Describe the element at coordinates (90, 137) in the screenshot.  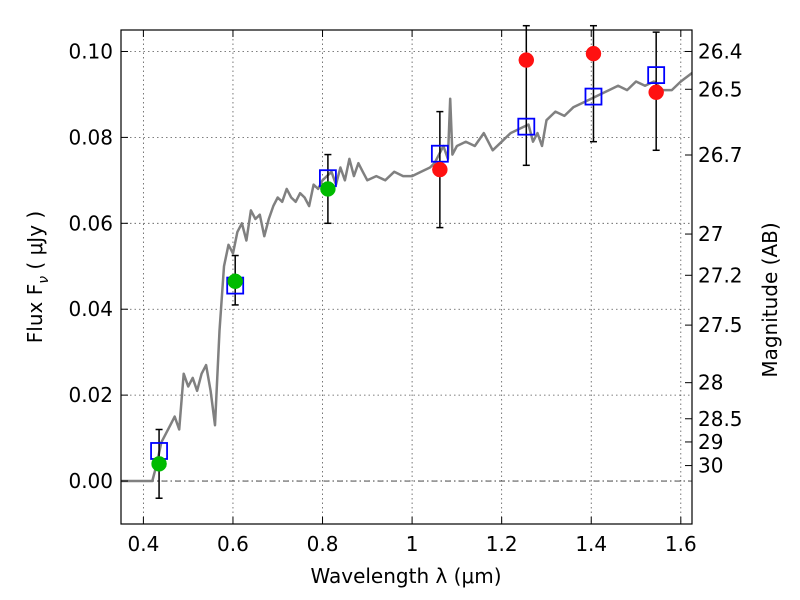
I see `y-tick-label: 0.08` at that location.